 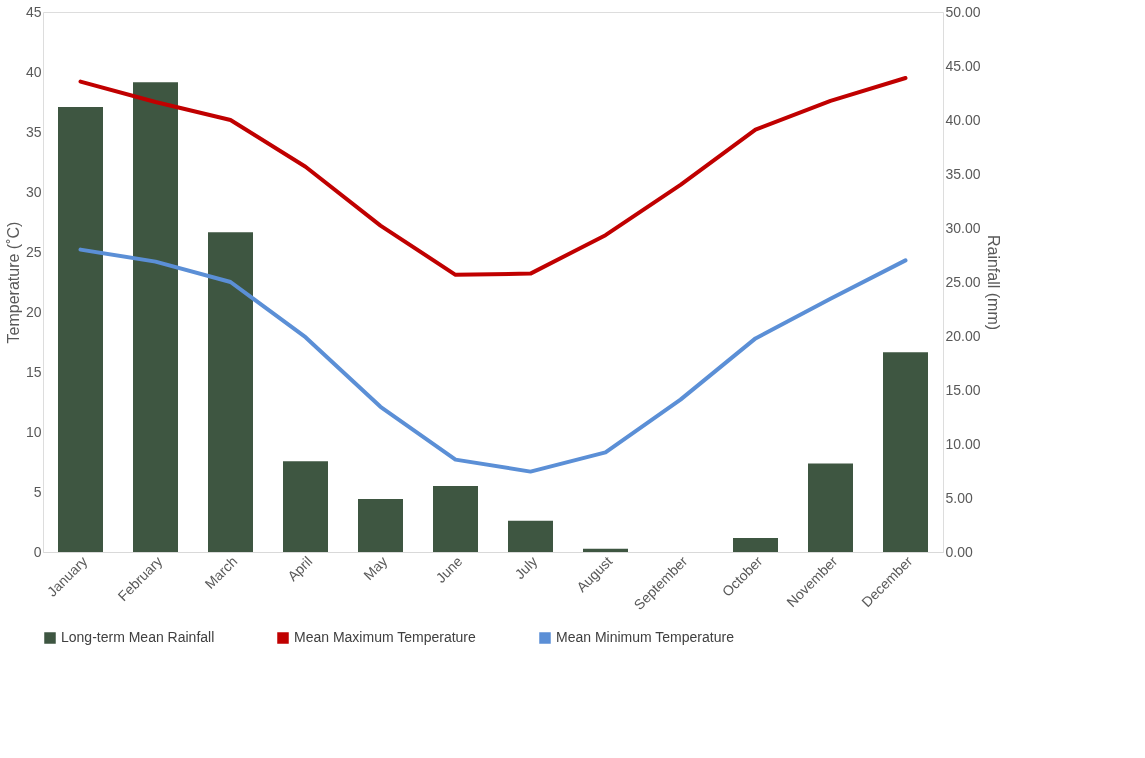 I want to click on y2-tick-label: 5.00, so click(x=959, y=497).